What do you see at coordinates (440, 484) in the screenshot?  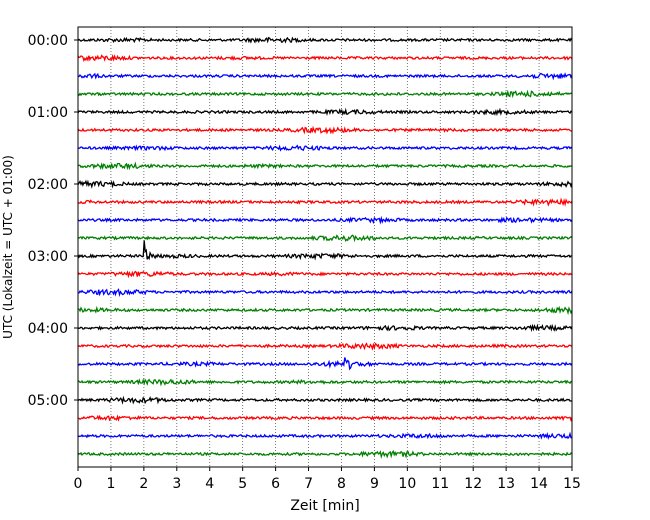 I see `x-tick-label: 11` at bounding box center [440, 484].